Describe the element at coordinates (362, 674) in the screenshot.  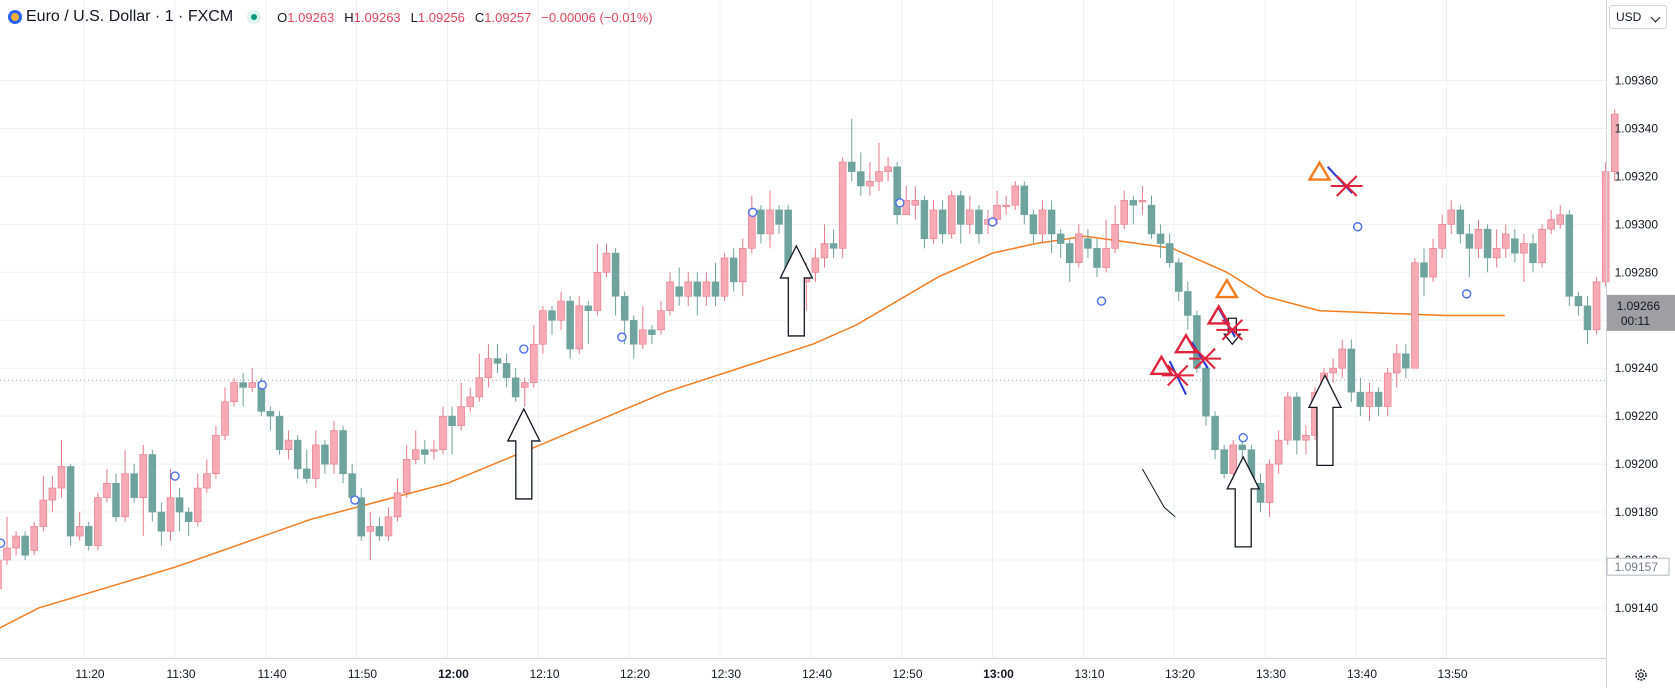
I see `x-tick-label: 11:50` at that location.